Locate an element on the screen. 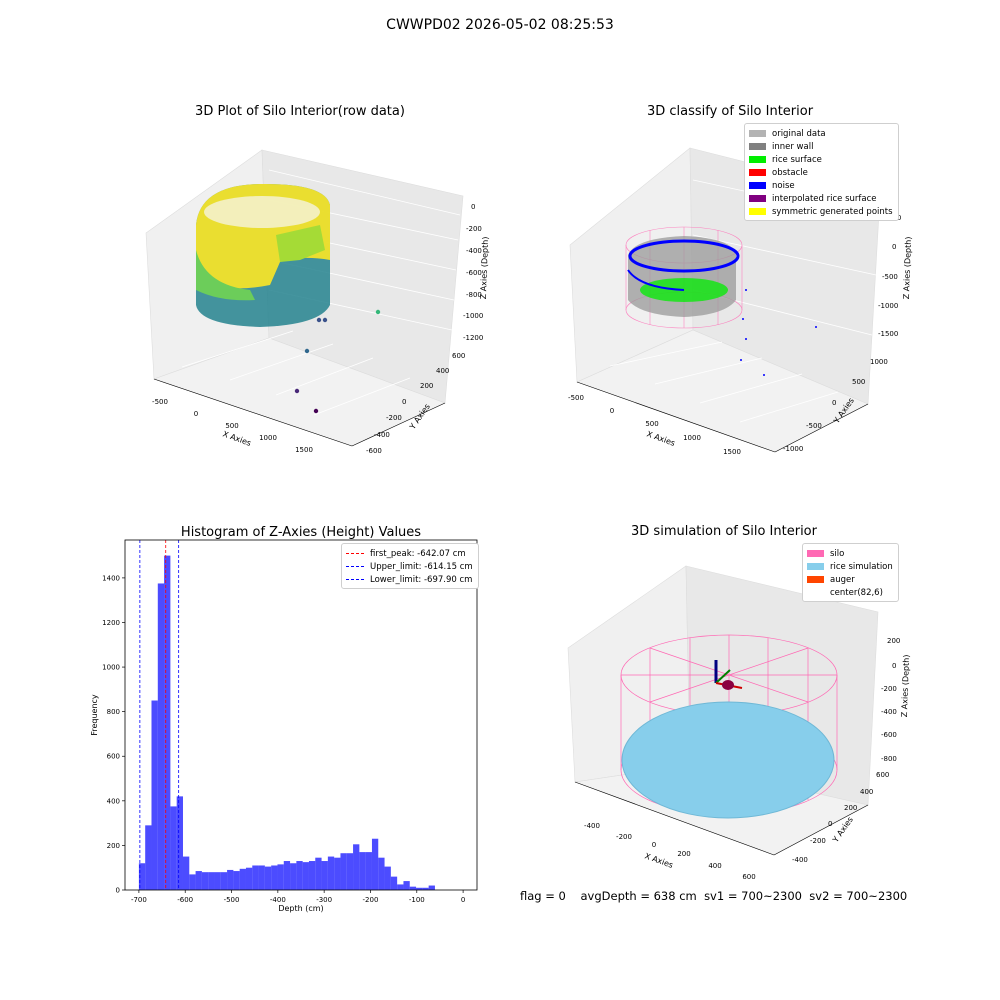 This screenshot has width=1000, height=1000. raw-ytick: 600 is located at coordinates (458, 356).